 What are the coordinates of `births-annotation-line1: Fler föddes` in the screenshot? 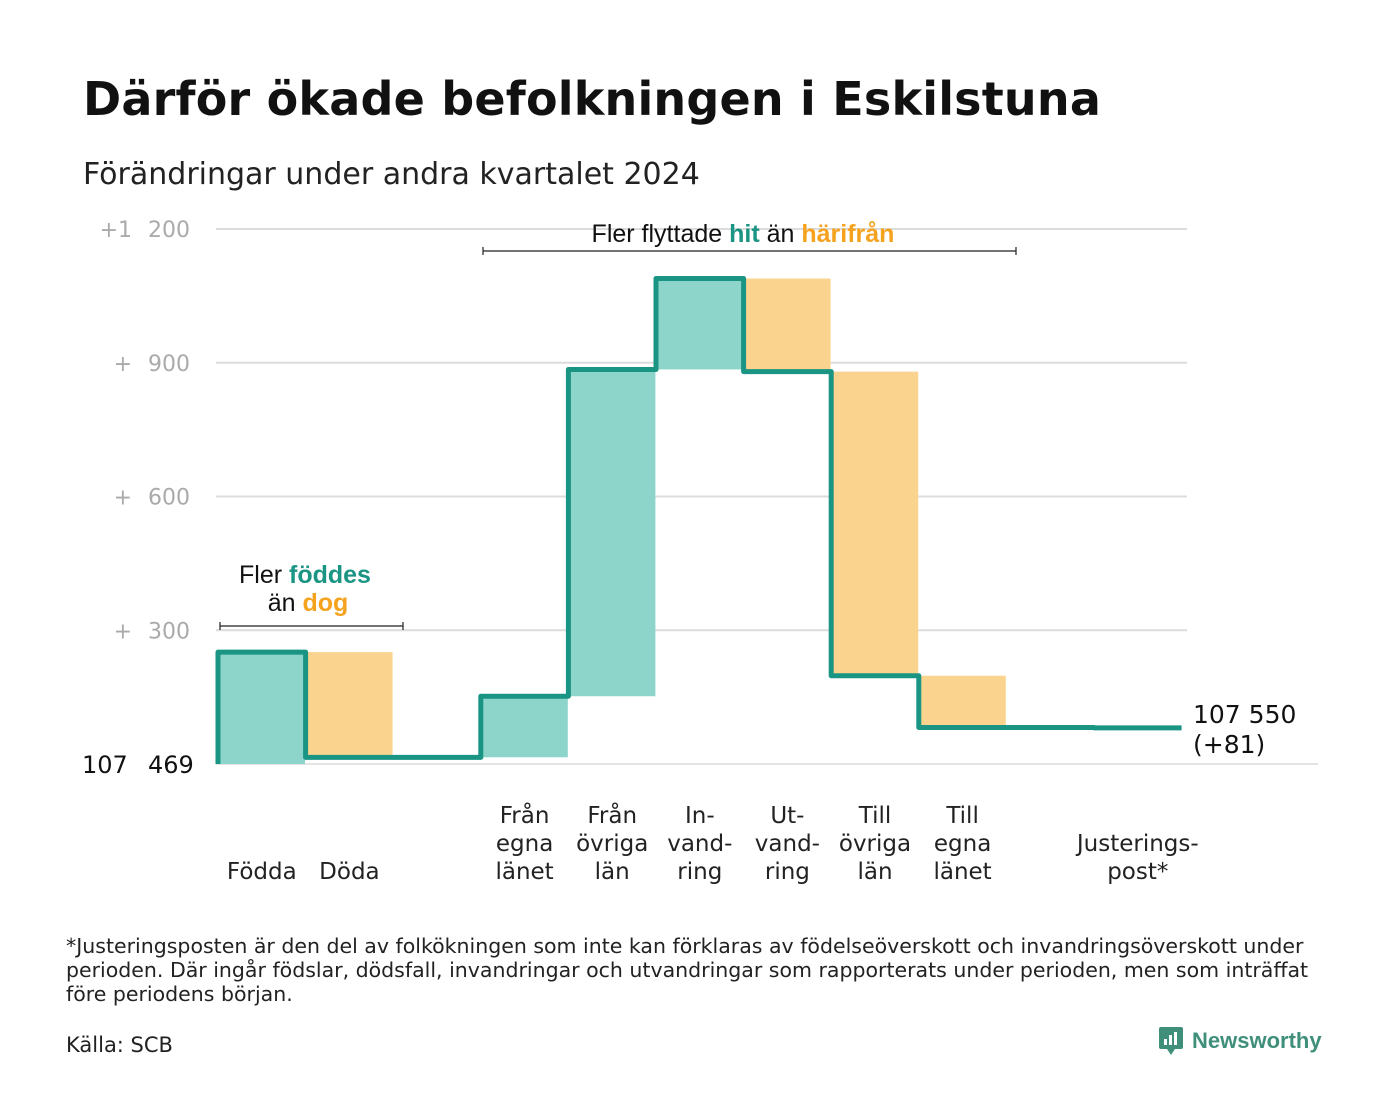 It's located at (305, 575).